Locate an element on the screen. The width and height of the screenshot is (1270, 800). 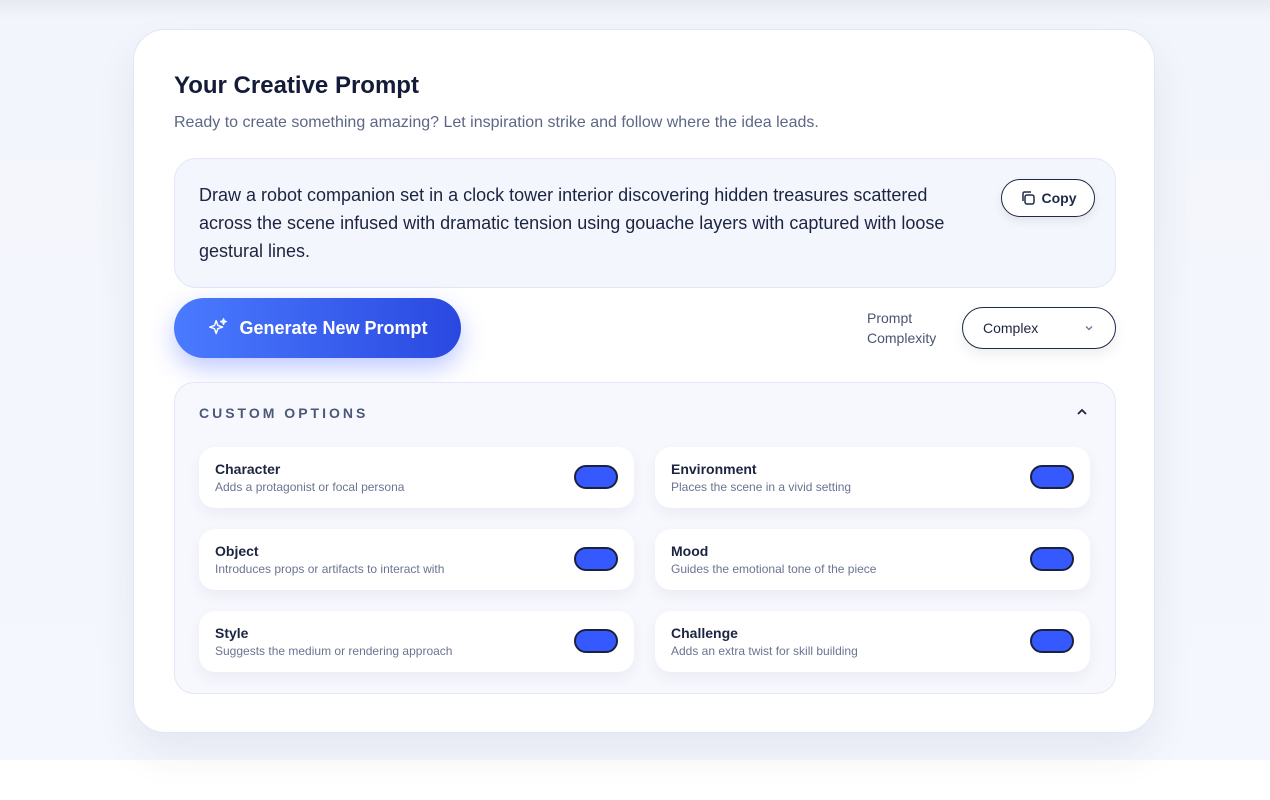
chevron-up-icon is located at coordinates (1082, 412).